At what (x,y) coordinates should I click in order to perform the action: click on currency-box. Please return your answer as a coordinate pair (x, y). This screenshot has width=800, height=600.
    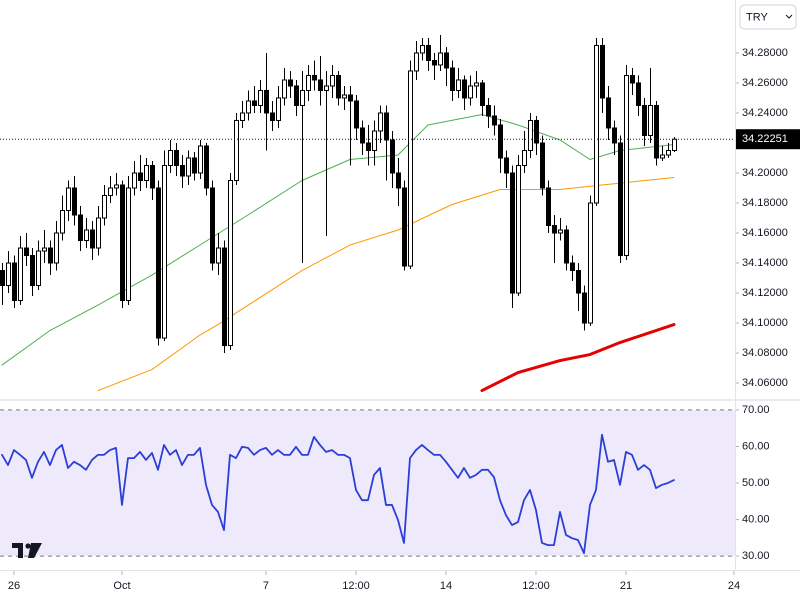
    Looking at the image, I should click on (768, 17).